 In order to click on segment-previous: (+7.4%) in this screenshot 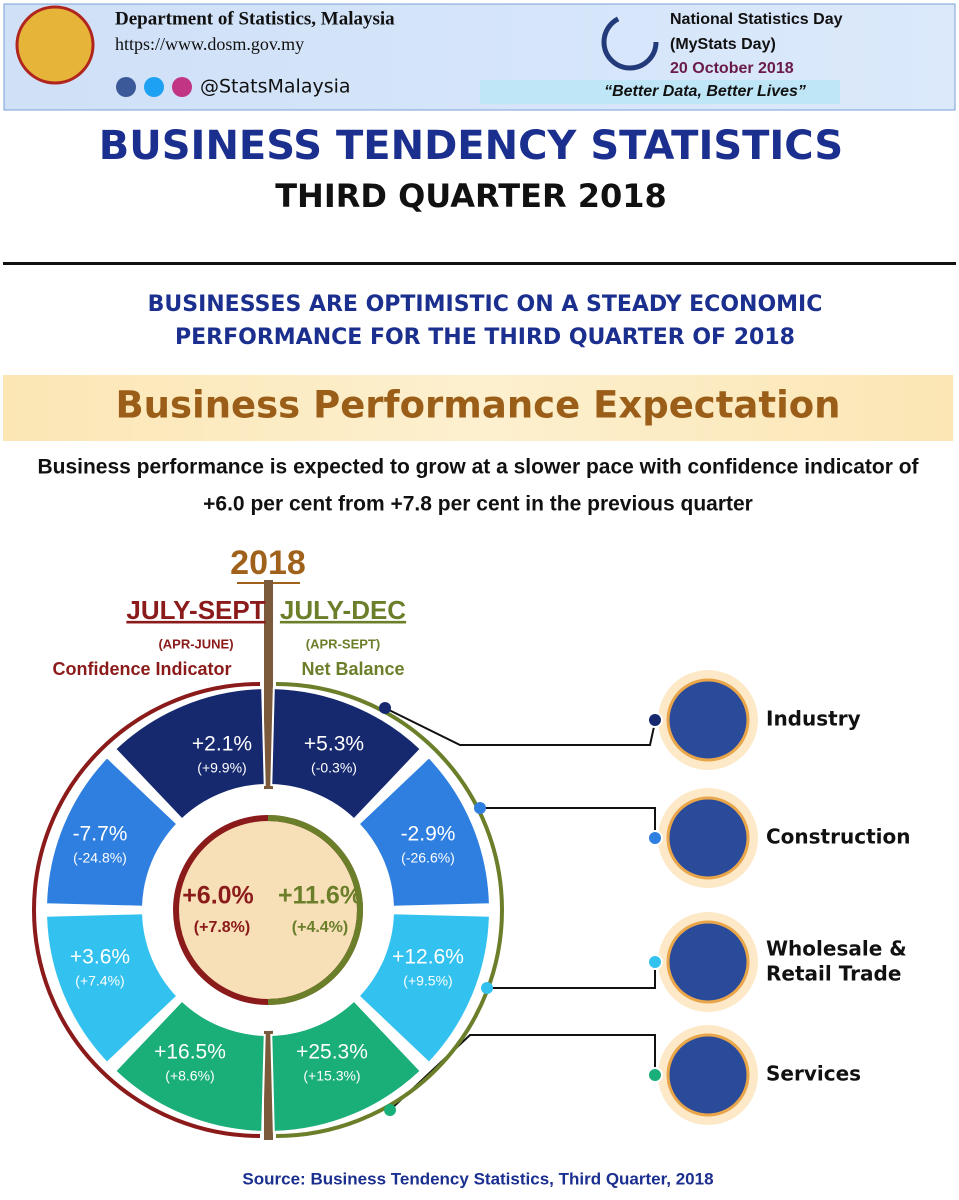, I will do `click(99, 981)`.